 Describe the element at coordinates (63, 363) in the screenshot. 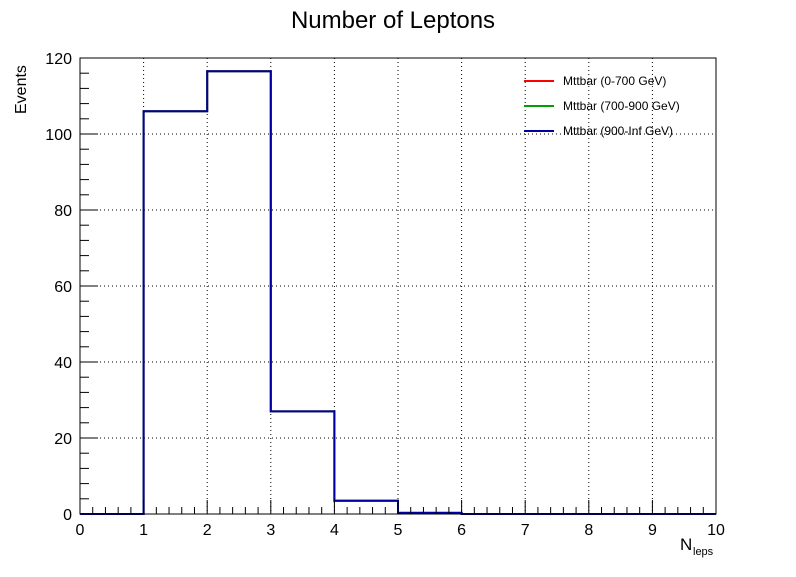

I see `y-tick-label: 40` at that location.